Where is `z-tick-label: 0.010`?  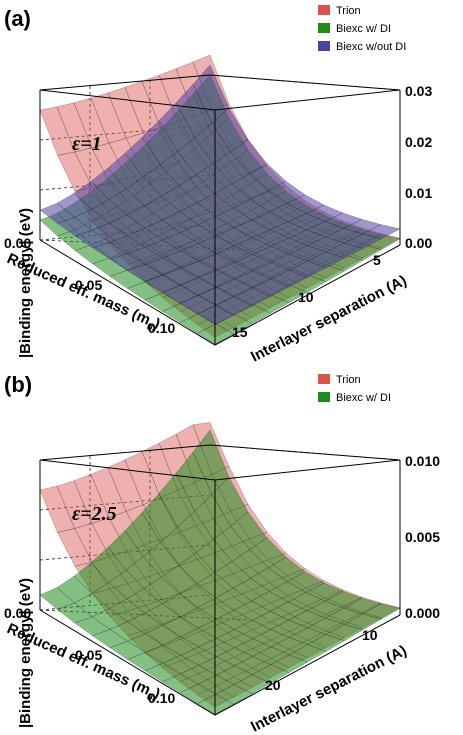
z-tick-label: 0.010 is located at coordinates (422, 461).